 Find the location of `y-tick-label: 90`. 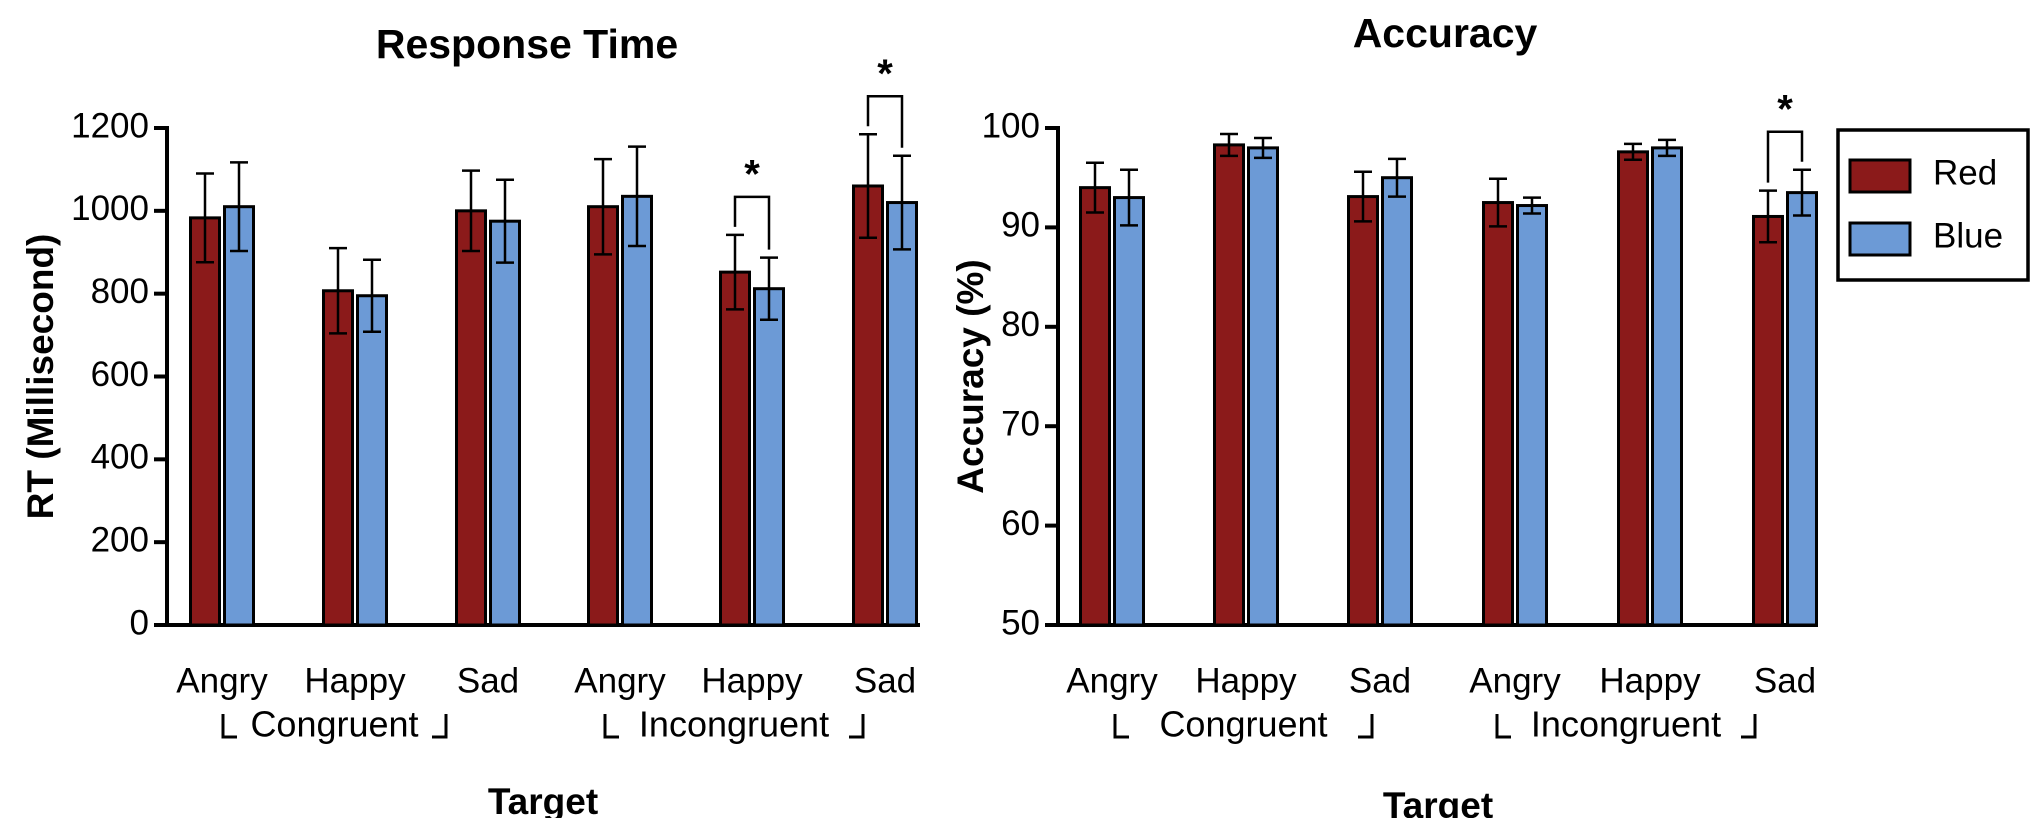

y-tick-label: 90 is located at coordinates (1020, 225).